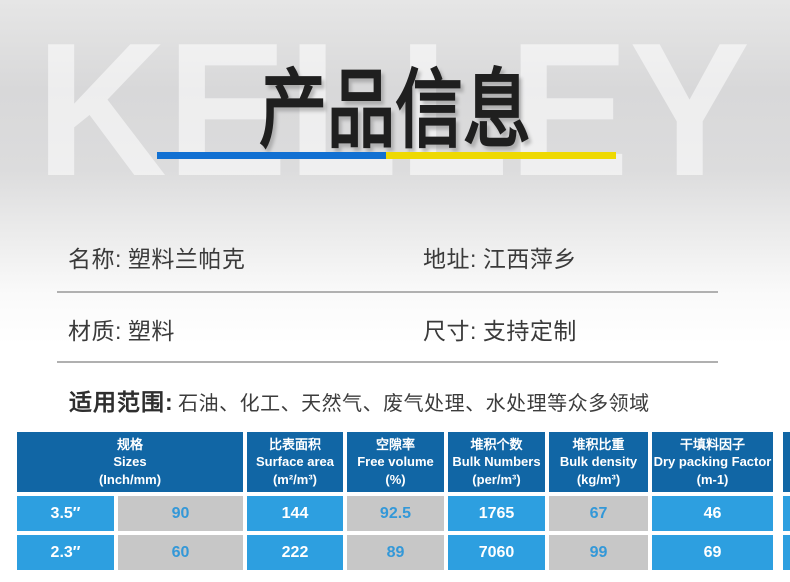  I want to click on table-header-surface-area: 比表面积 Surface area (m²/m³), so click(295, 462).